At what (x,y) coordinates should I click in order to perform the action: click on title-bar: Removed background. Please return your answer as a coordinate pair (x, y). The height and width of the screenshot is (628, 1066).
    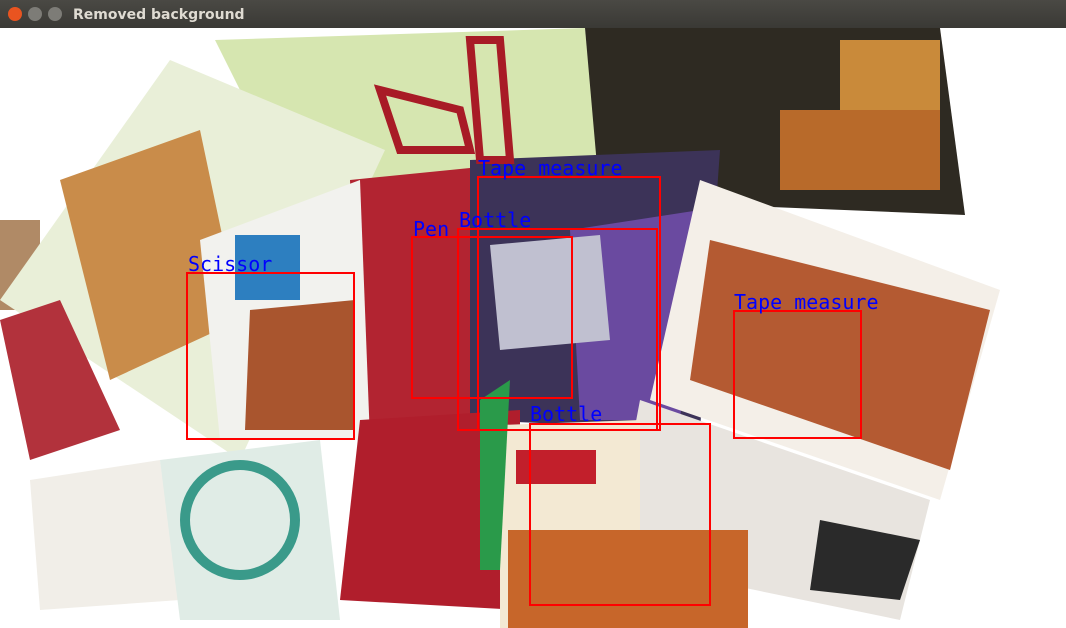
    Looking at the image, I should click on (533, 14).